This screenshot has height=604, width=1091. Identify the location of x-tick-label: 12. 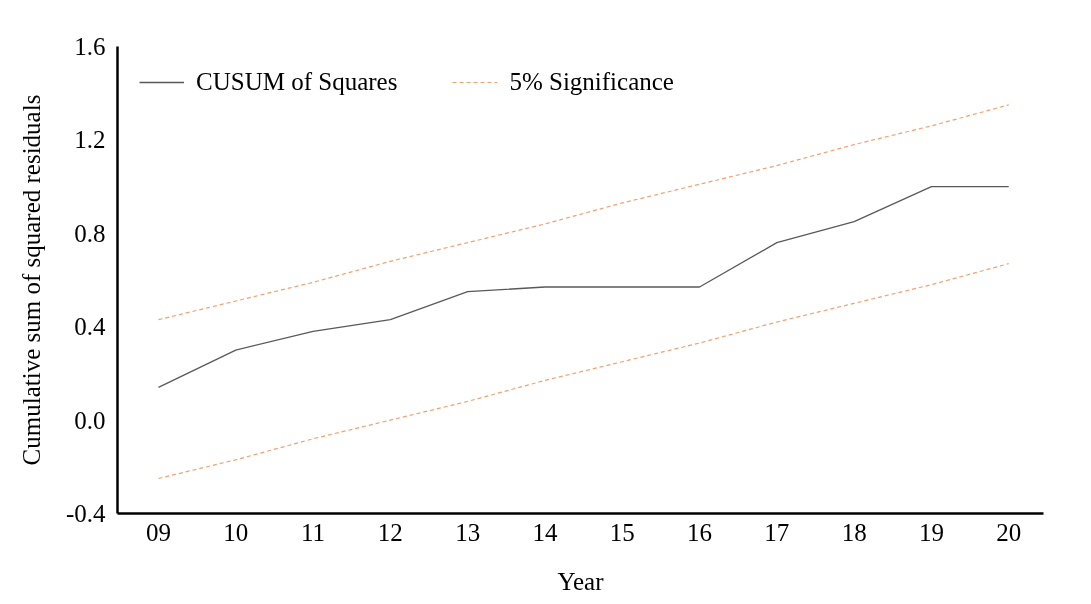
(390, 532).